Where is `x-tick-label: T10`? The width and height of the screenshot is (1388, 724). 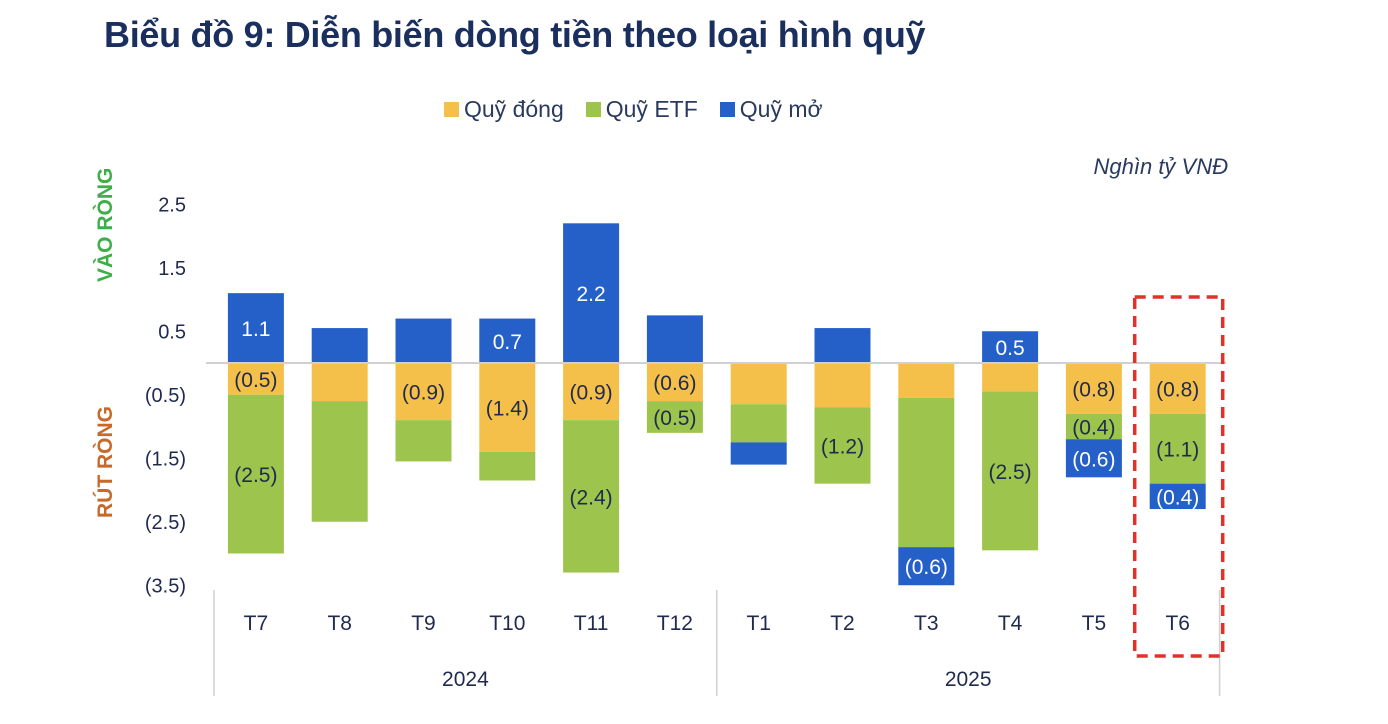
x-tick-label: T10 is located at coordinates (507, 623).